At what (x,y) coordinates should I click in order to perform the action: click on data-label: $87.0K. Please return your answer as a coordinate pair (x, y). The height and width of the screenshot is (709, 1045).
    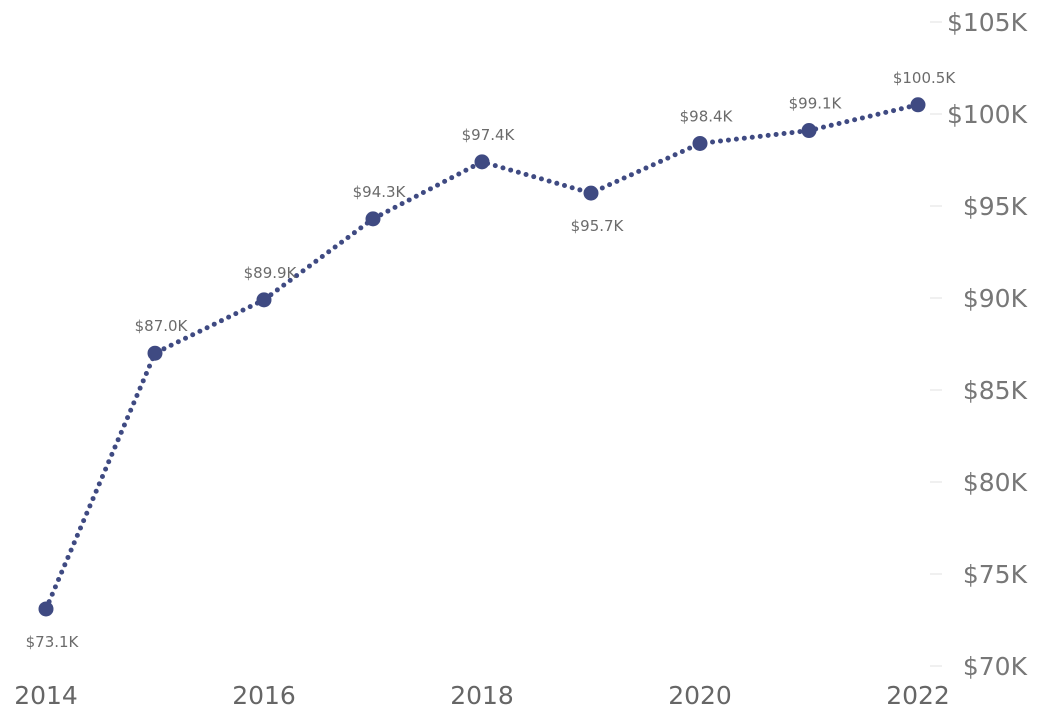
    Looking at the image, I should click on (162, 326).